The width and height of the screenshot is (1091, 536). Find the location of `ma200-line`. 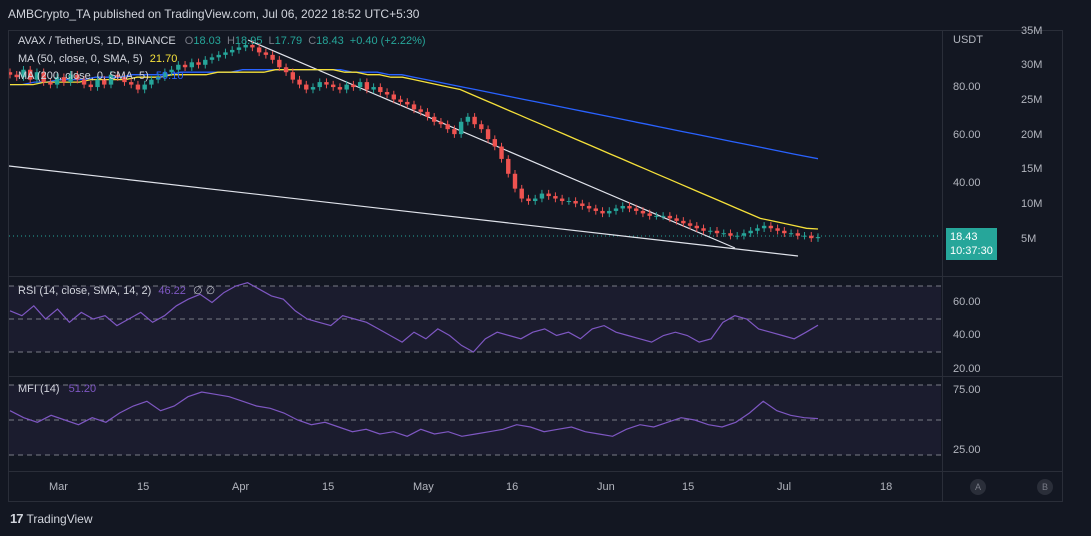

ma200-line is located at coordinates (414, 114).